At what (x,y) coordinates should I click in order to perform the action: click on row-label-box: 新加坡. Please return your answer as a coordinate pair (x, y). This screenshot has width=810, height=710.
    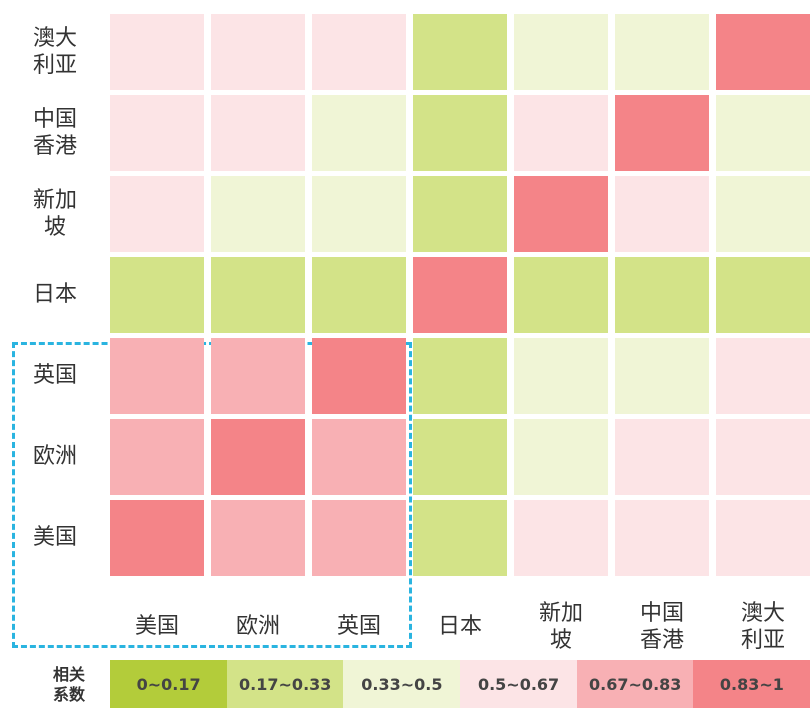
    Looking at the image, I should click on (55, 214).